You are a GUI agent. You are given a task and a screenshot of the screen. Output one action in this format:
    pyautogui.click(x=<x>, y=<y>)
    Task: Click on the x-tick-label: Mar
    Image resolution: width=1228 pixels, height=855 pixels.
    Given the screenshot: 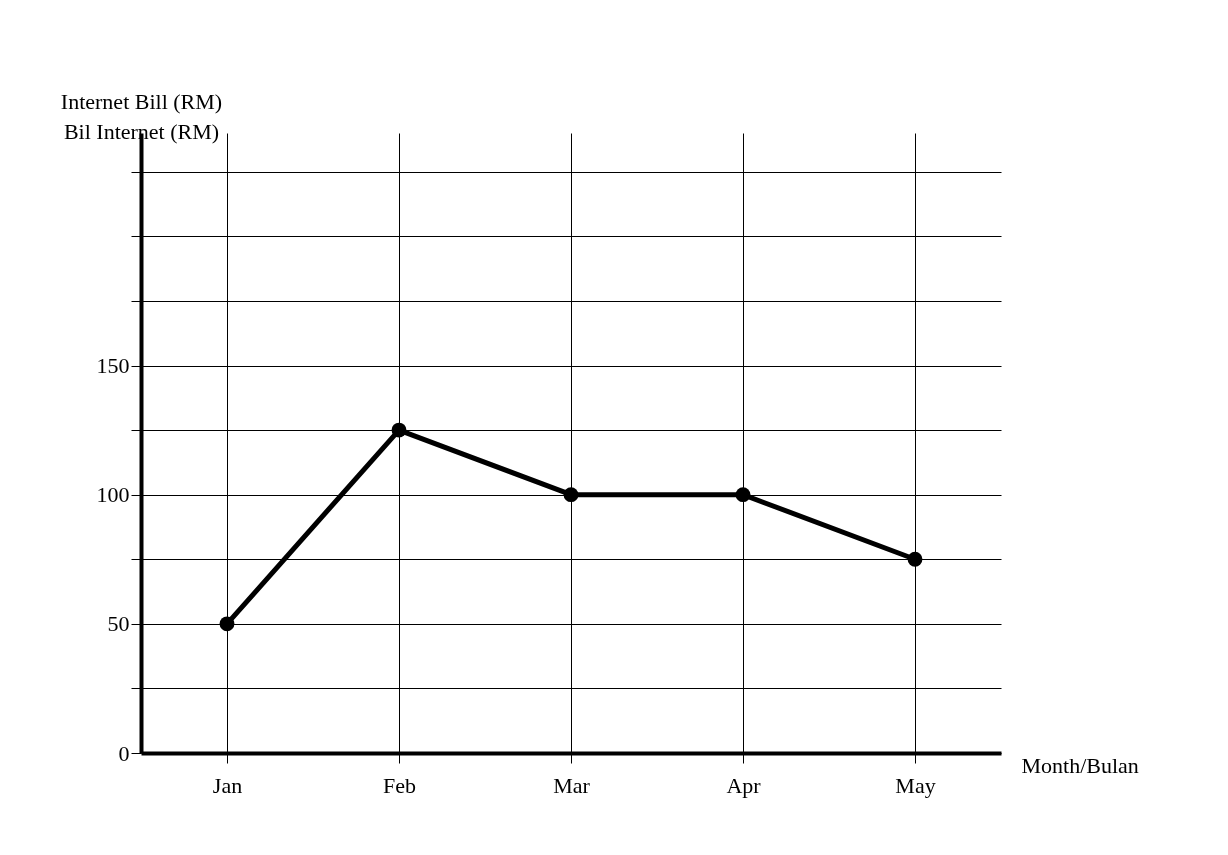 What is the action you would take?
    pyautogui.click(x=572, y=785)
    